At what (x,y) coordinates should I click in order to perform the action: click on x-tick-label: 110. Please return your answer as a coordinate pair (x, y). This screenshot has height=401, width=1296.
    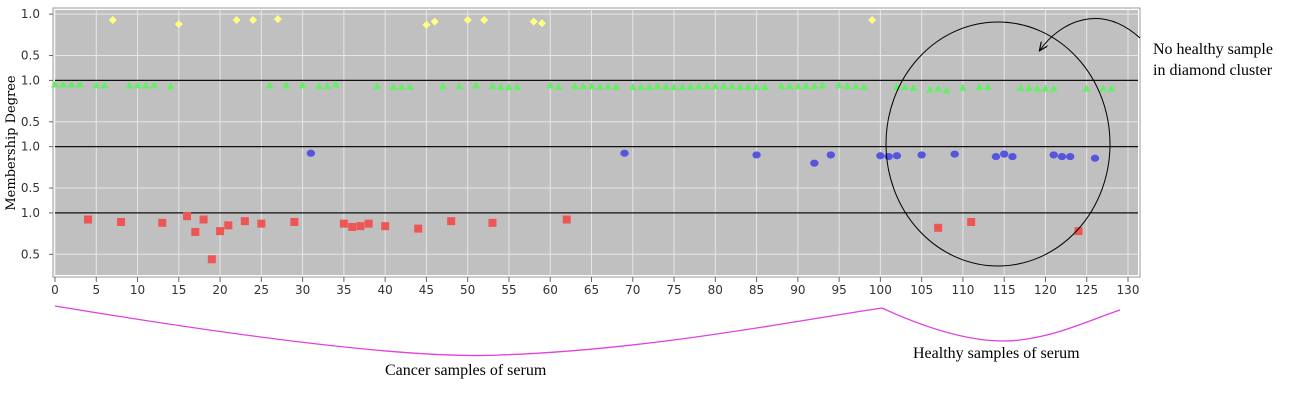
    Looking at the image, I should click on (962, 290).